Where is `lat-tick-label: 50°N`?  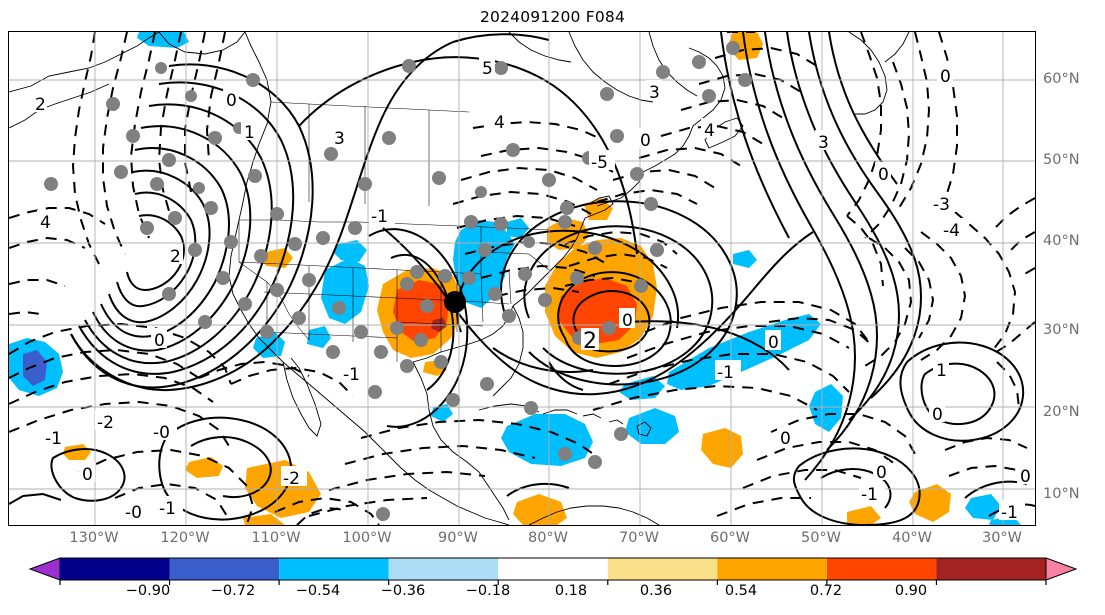
lat-tick-label: 50°N is located at coordinates (1061, 160).